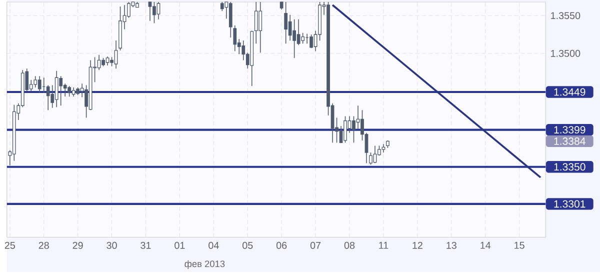 This screenshot has height=273, width=600. I want to click on ref-line-label: 1.3449, so click(570, 92).